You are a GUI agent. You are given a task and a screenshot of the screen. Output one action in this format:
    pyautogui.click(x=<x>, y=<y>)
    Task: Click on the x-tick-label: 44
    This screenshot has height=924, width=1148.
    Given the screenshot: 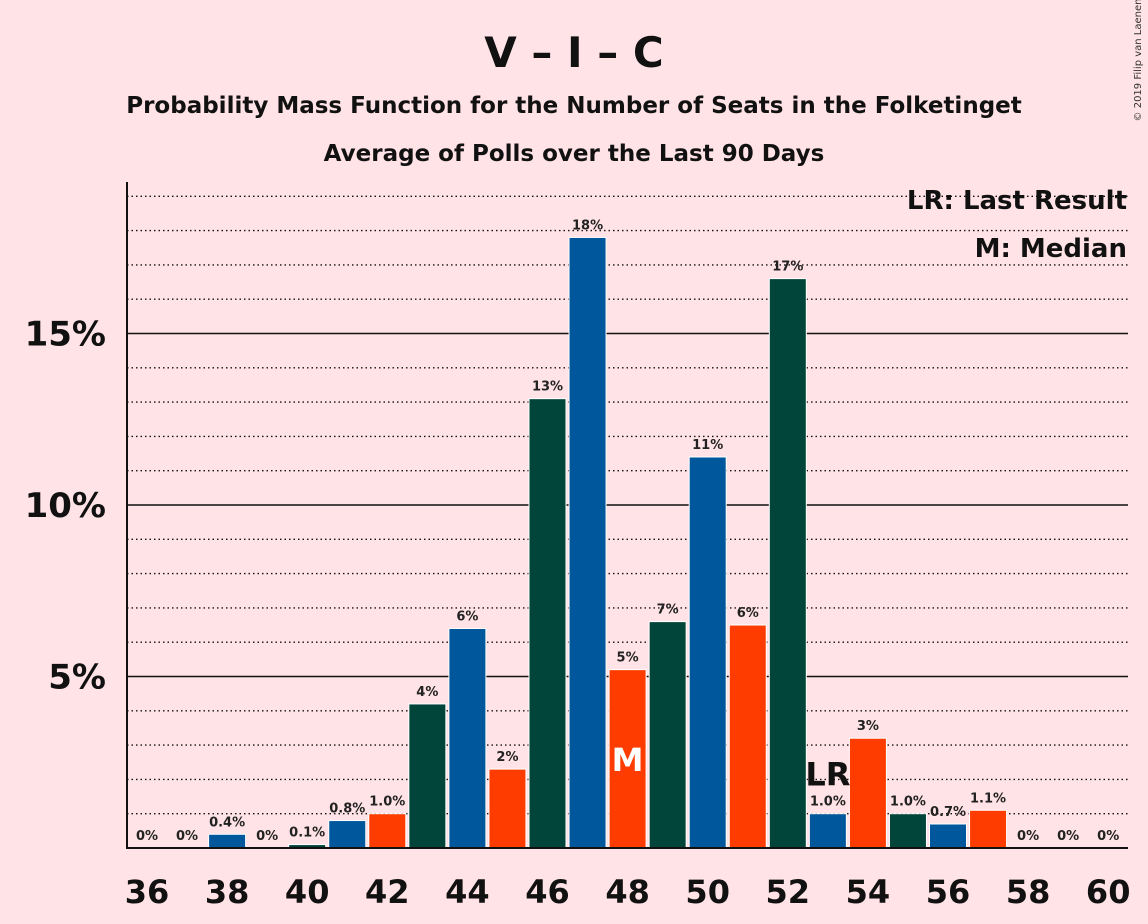 What is the action you would take?
    pyautogui.click(x=467, y=892)
    